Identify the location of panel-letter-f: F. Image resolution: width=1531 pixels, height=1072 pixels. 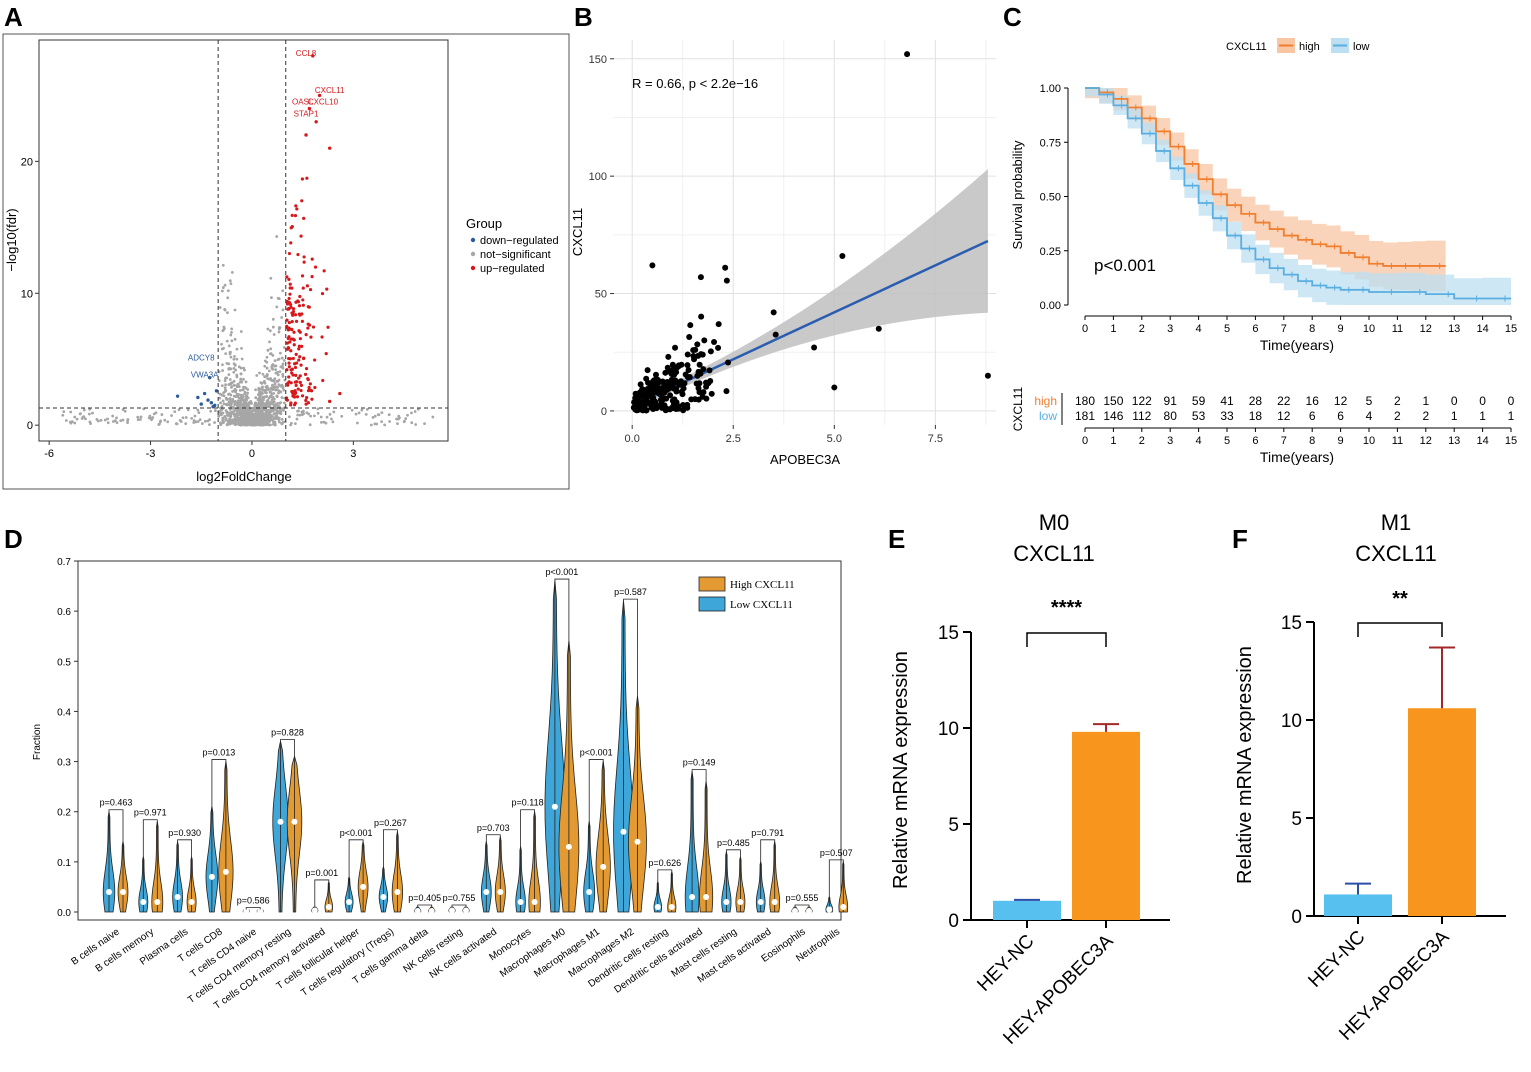
(1240, 539).